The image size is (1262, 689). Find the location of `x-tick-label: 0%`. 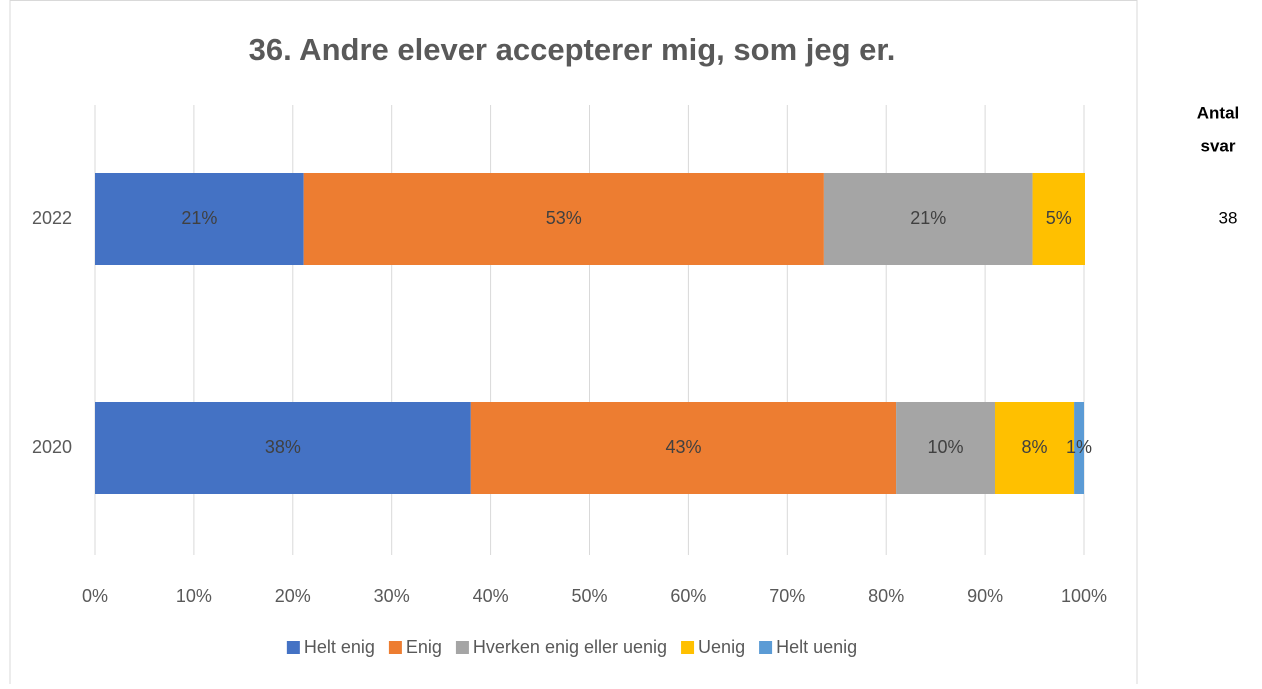

x-tick-label: 0% is located at coordinates (95, 596).